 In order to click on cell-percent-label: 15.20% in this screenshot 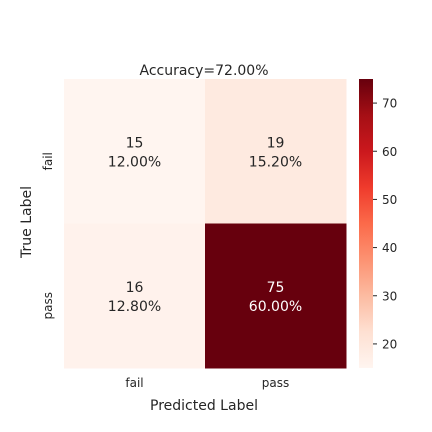, I will do `click(275, 162)`.